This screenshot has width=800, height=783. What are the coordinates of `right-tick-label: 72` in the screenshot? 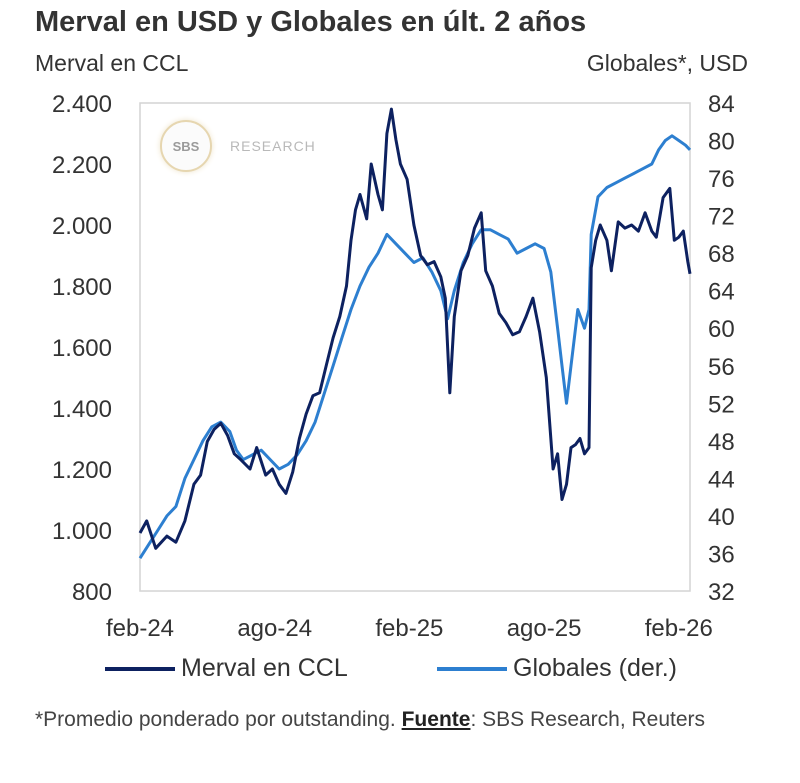 It's located at (721, 217).